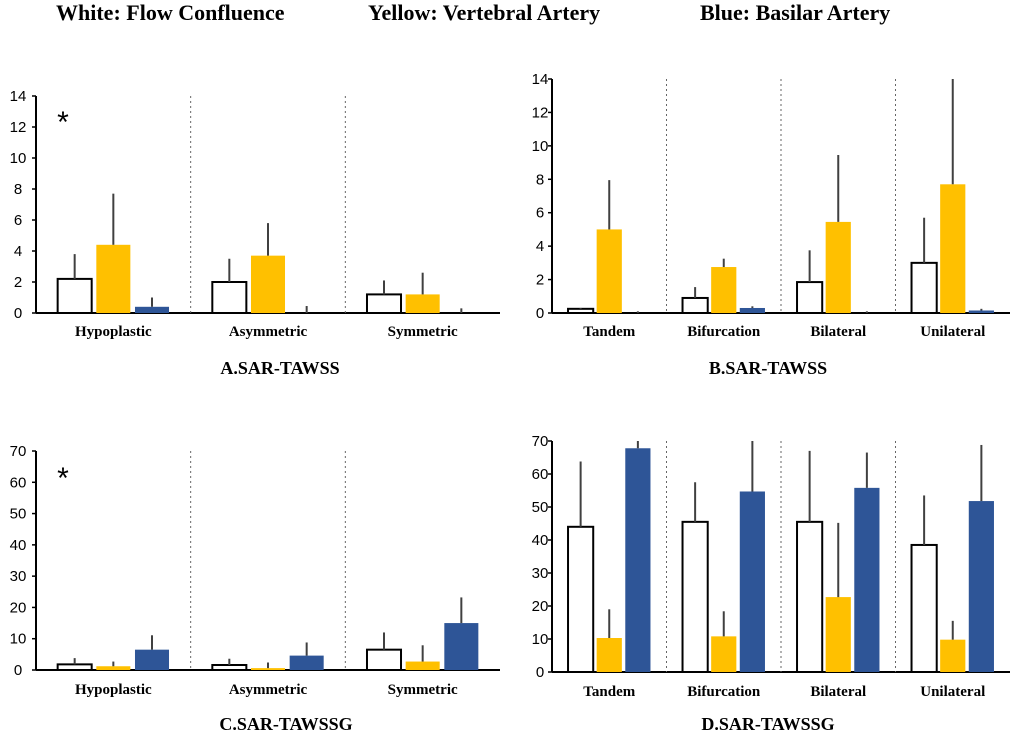  What do you see at coordinates (540, 280) in the screenshot?
I see `chart-b-y-tick-label: 2` at bounding box center [540, 280].